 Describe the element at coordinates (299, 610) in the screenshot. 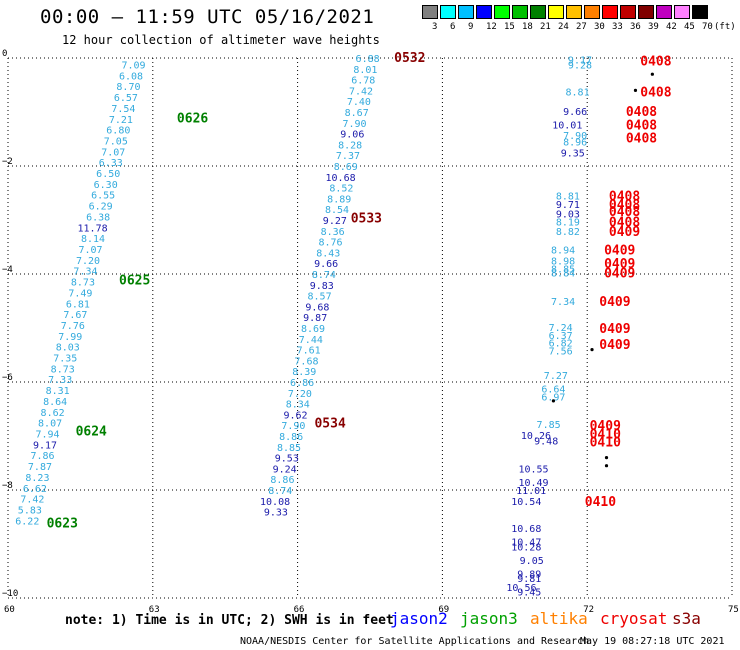

I see `lon-label: 66` at that location.